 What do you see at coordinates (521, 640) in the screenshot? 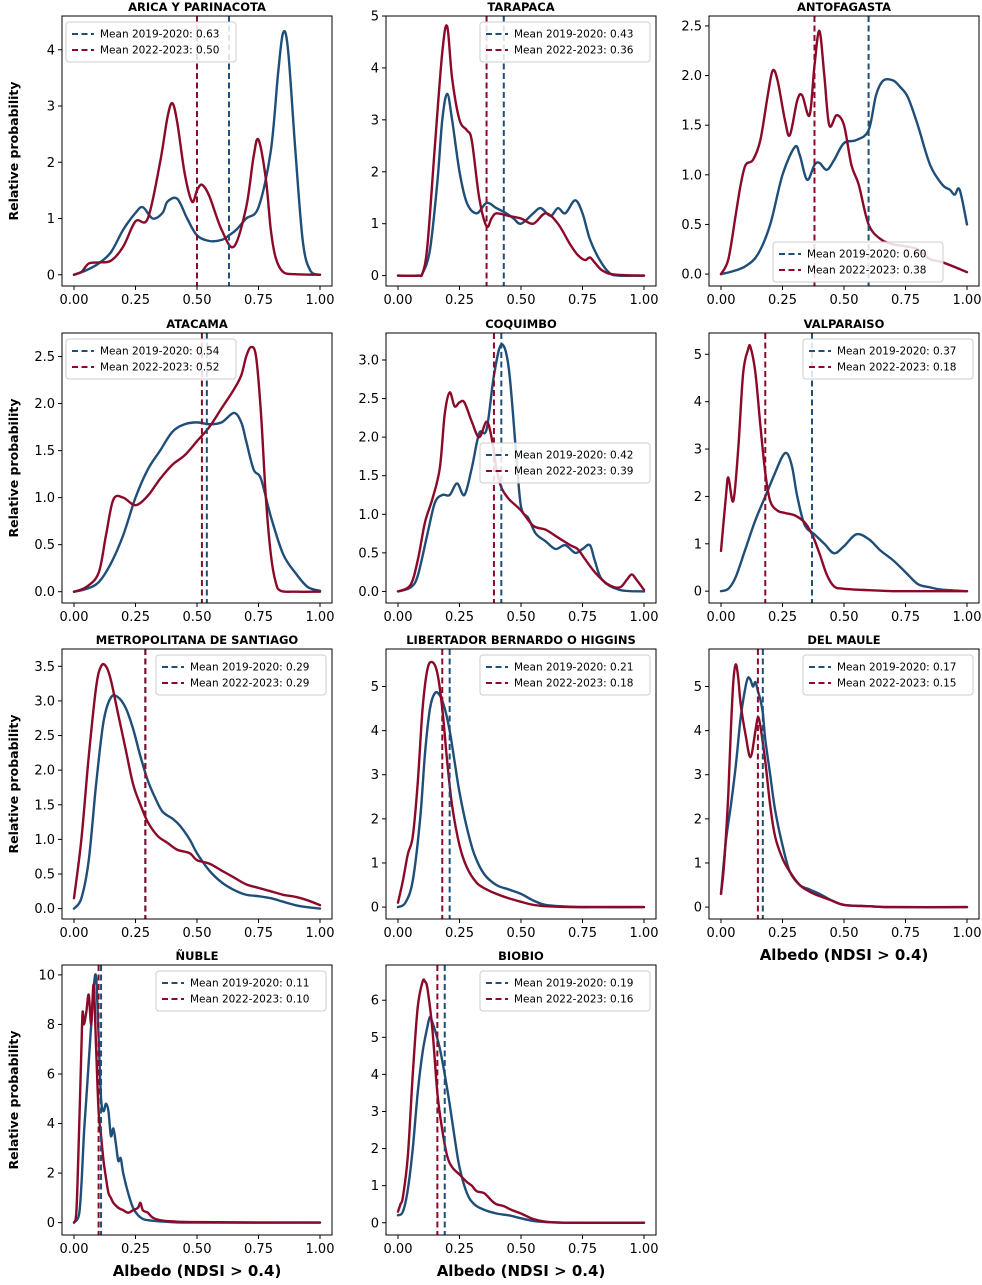
I see `panel-title: LIBERTADOR BERNARDO O HIGGINS` at bounding box center [521, 640].